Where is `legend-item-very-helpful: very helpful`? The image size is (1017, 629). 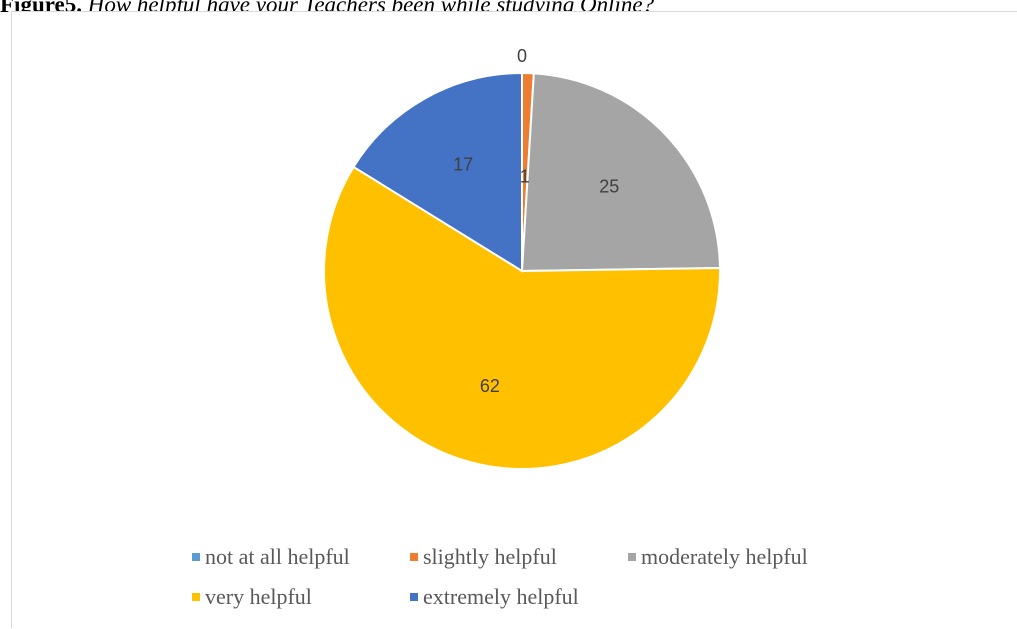
legend-item-very-helpful: very helpful is located at coordinates (252, 597).